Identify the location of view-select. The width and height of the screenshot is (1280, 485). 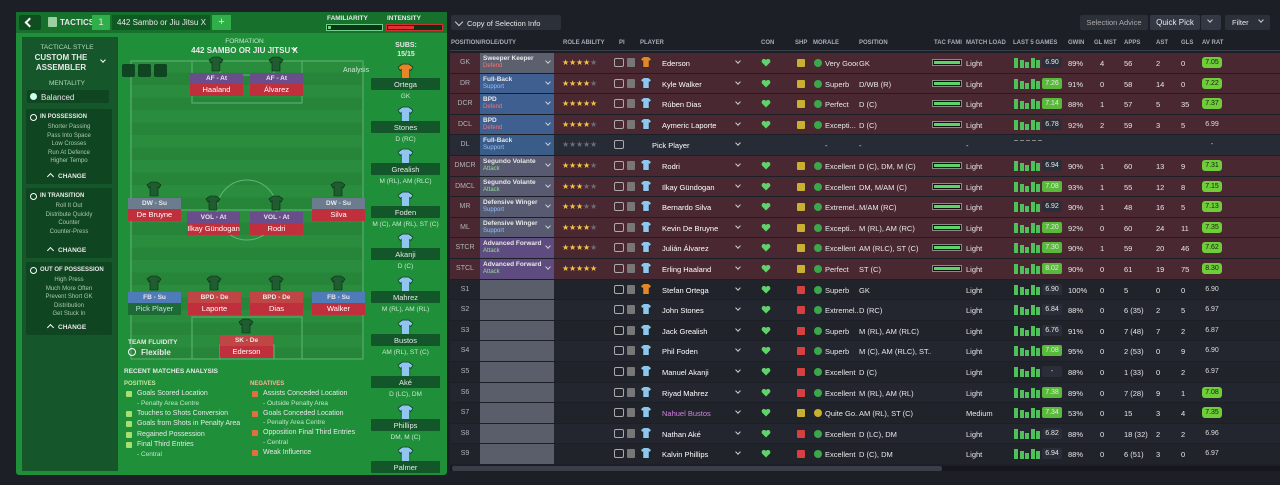
(506, 22).